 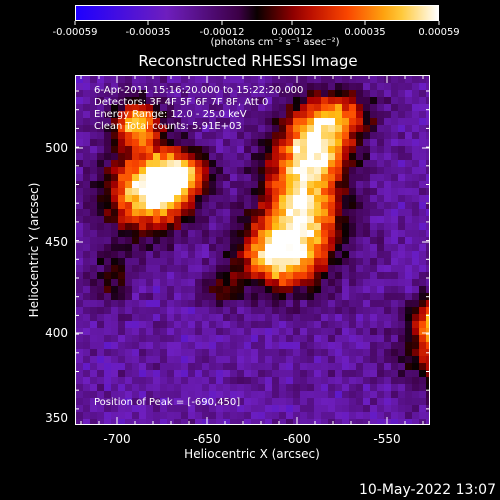 I want to click on y-tick-label: 350, so click(x=56, y=418).